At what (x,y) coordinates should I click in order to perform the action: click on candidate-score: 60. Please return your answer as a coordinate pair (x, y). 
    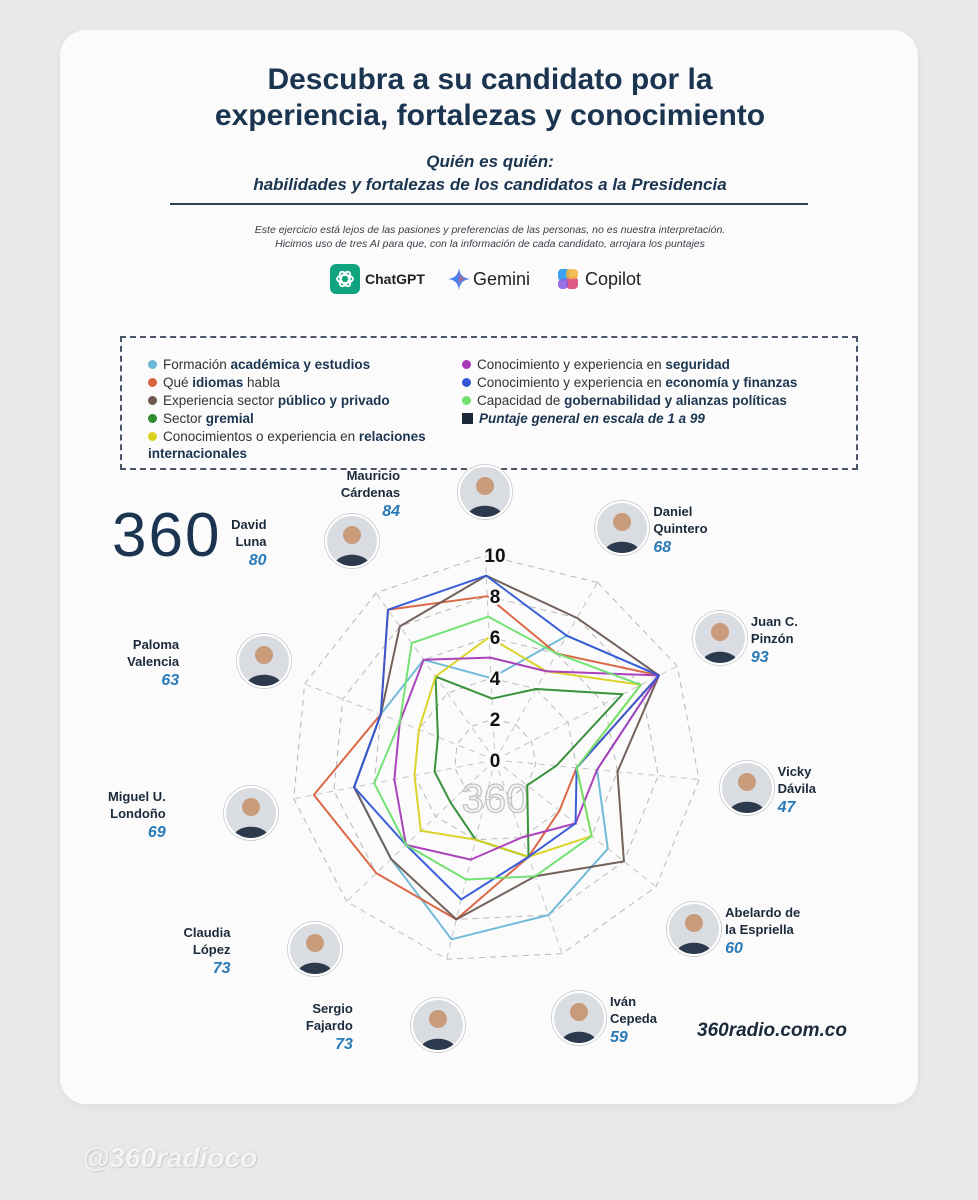
    Looking at the image, I should click on (734, 949).